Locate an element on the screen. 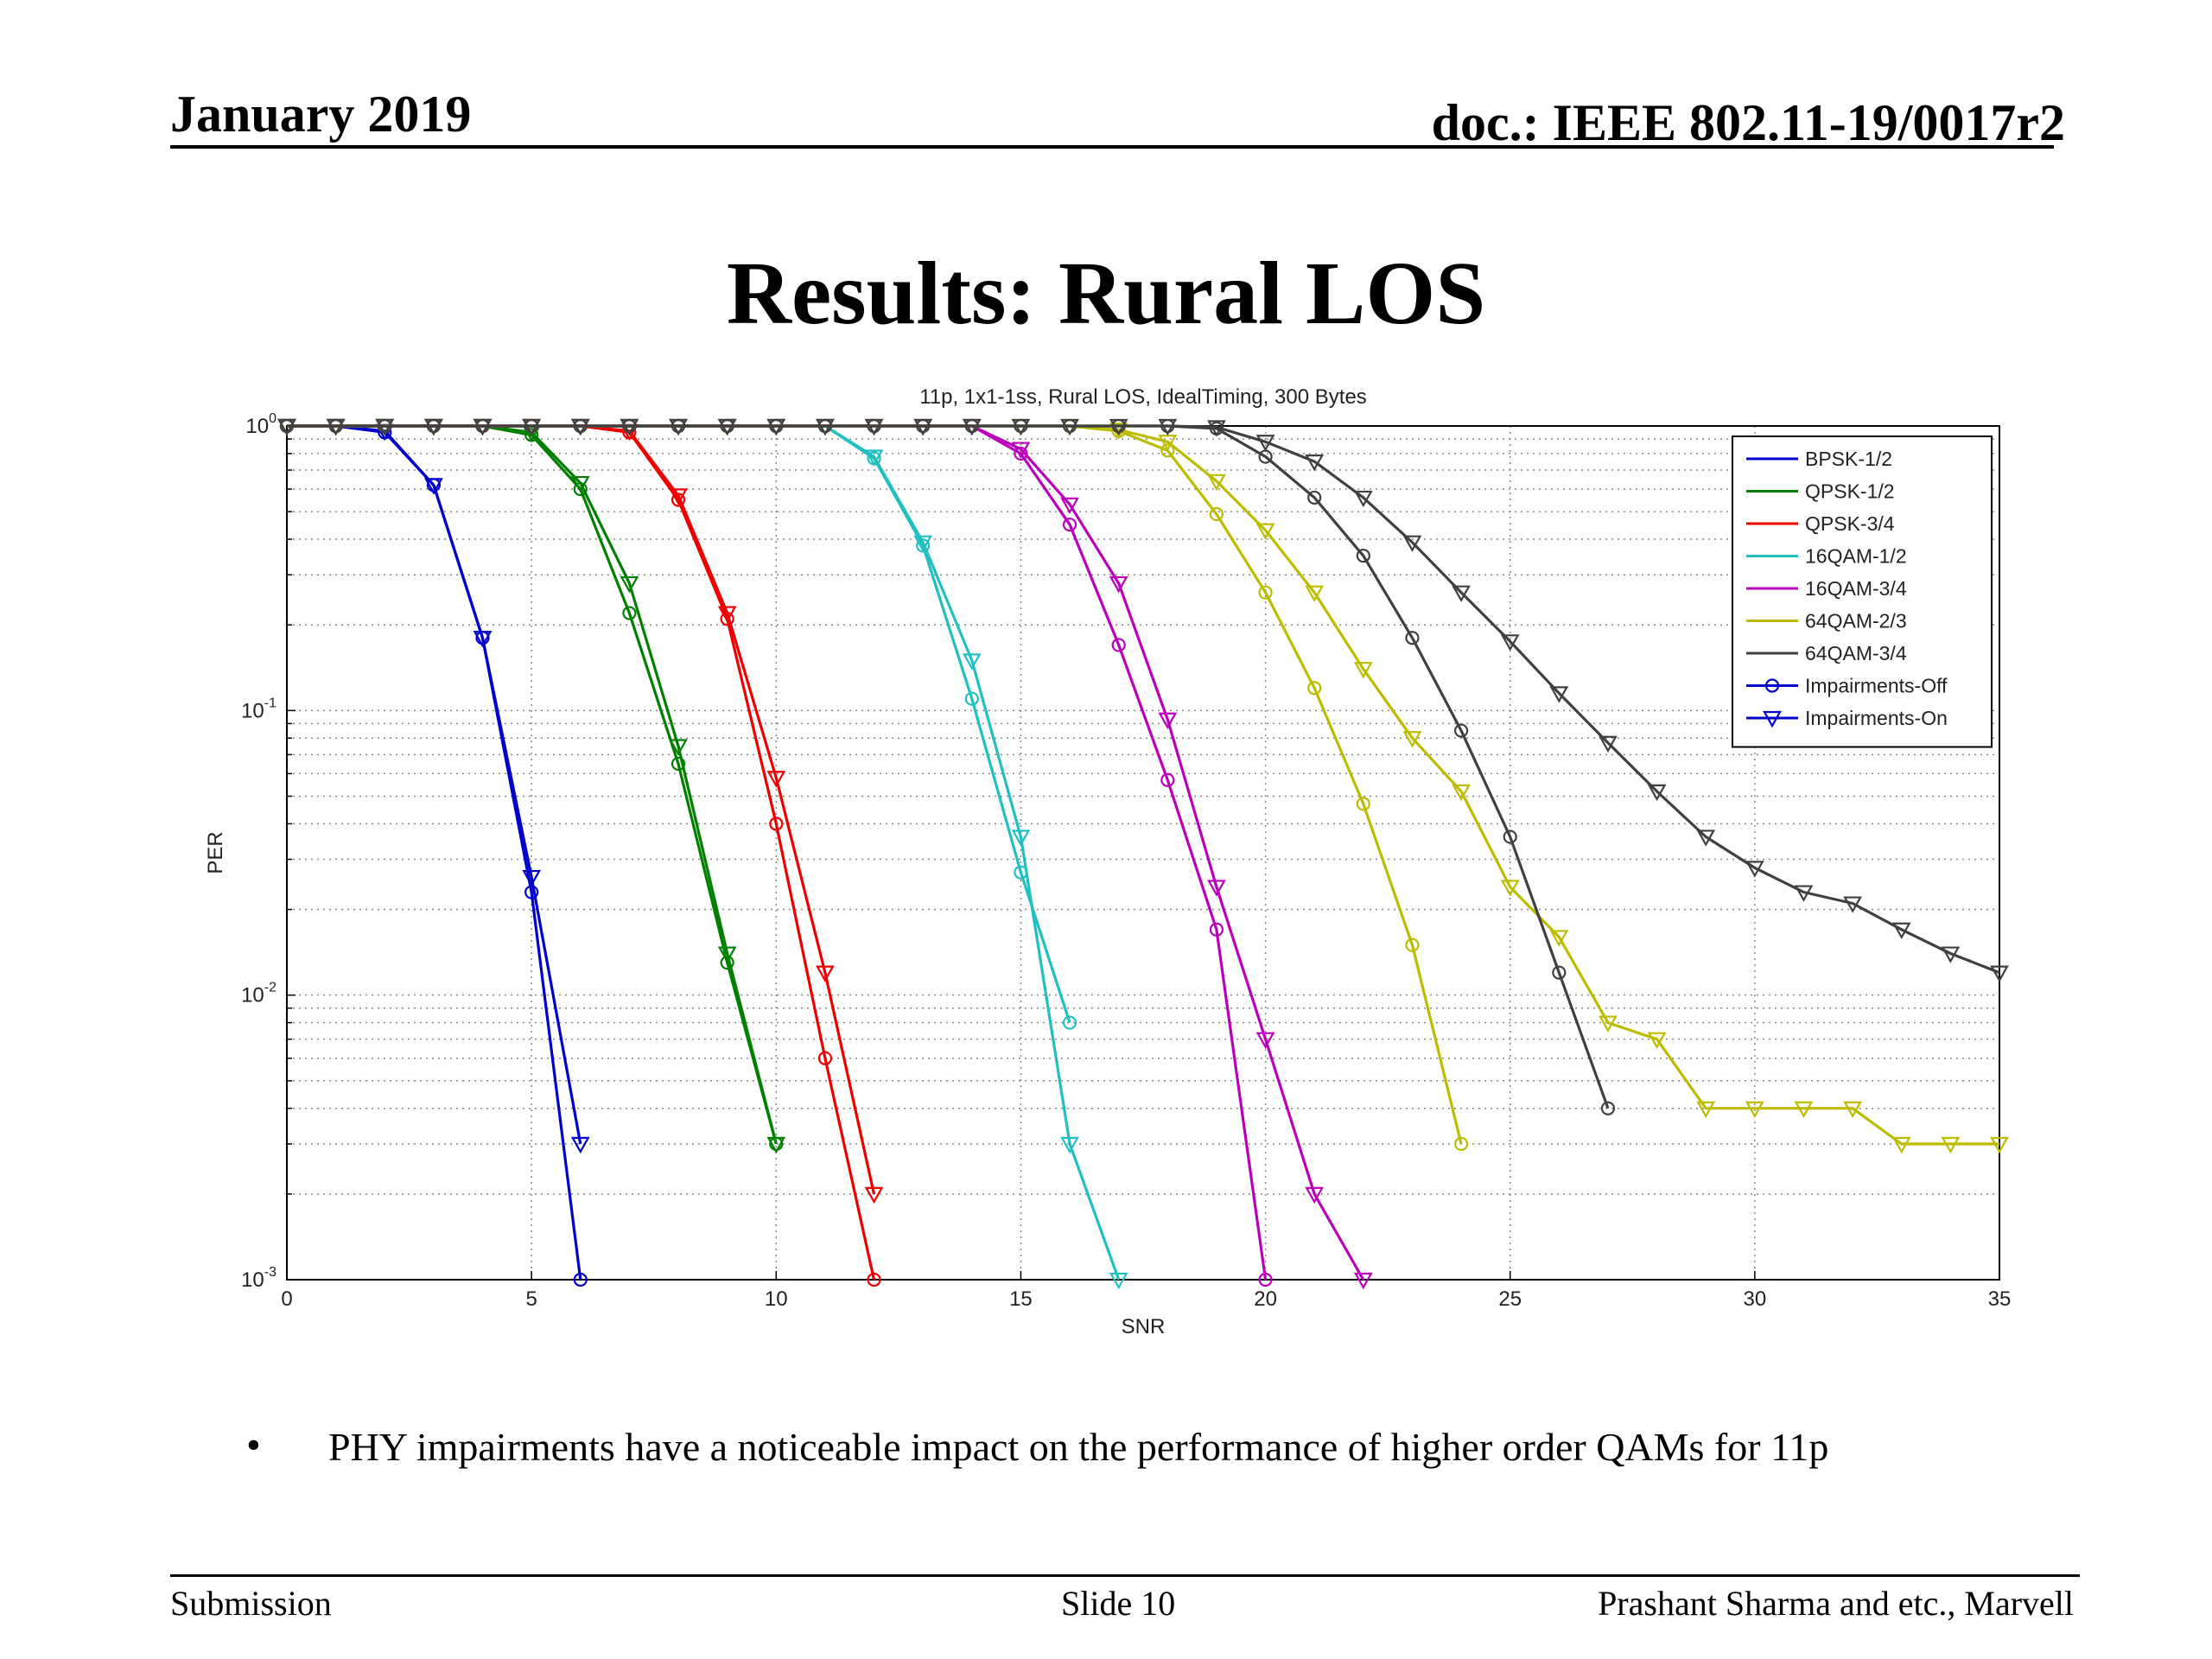 The image size is (2212, 1659). legend-label: 64QAM-2/3 is located at coordinates (1856, 621).